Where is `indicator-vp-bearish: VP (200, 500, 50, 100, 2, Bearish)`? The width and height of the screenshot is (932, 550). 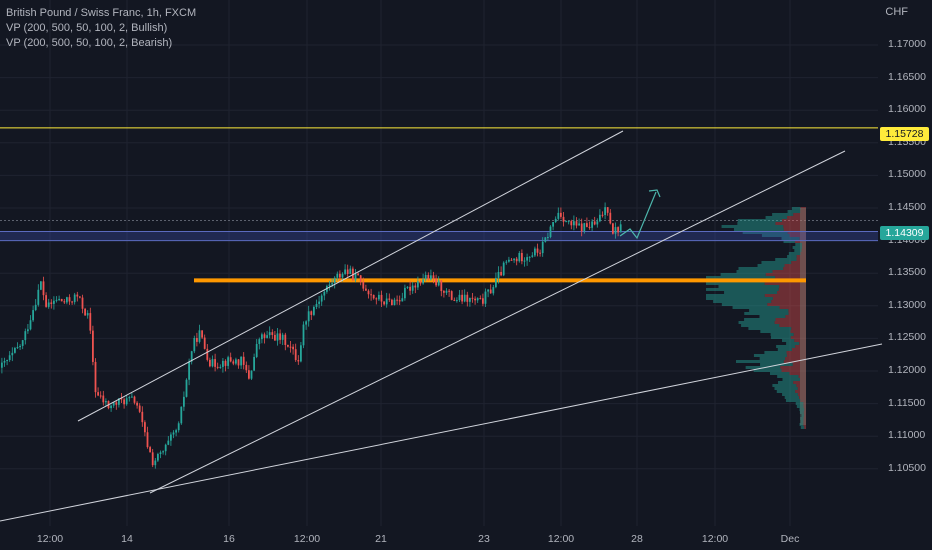
indicator-vp-bearish: VP (200, 500, 50, 100, 2, Bearish) is located at coordinates (89, 43).